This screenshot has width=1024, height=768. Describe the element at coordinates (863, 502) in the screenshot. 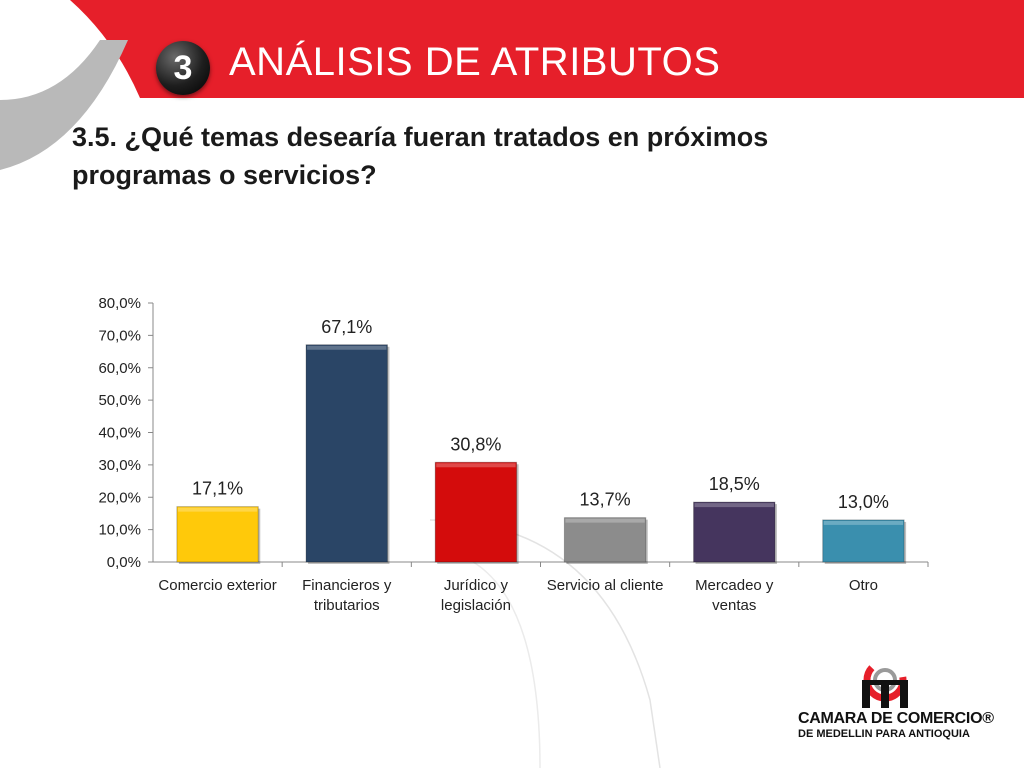

I see `data-label: 13,0%` at that location.